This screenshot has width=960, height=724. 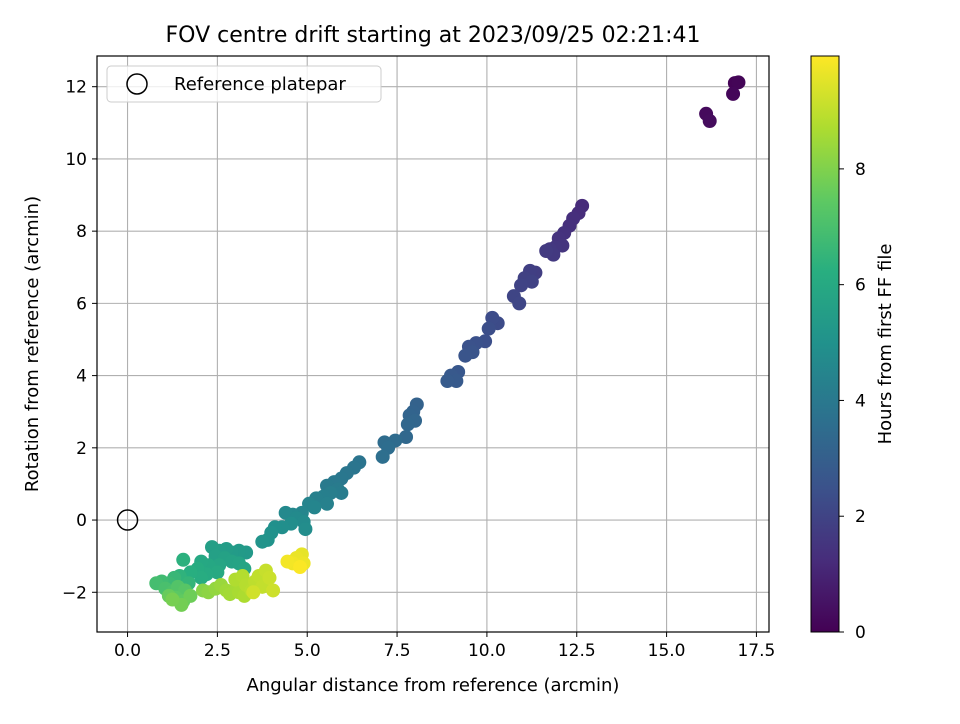 I want to click on colorbar-ticks: 0 2 4 6 8, so click(x=852, y=401).